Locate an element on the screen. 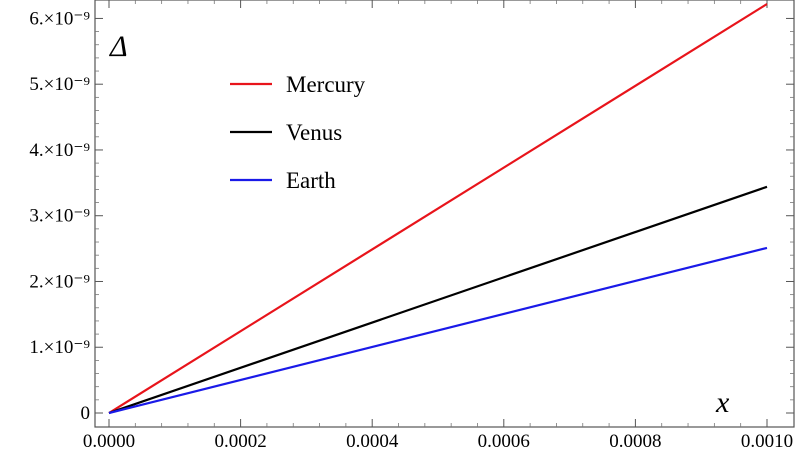 Image resolution: width=800 pixels, height=460 pixels. x-tick-label: 0.0000 is located at coordinates (109, 441).